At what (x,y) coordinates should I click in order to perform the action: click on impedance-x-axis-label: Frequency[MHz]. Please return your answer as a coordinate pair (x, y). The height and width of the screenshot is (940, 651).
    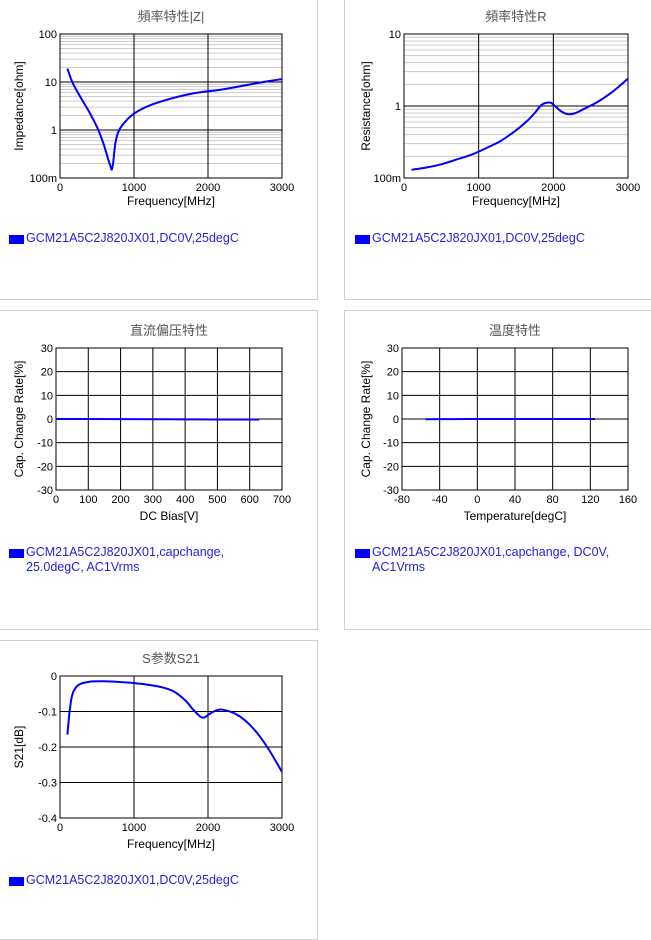
    Looking at the image, I should click on (171, 201).